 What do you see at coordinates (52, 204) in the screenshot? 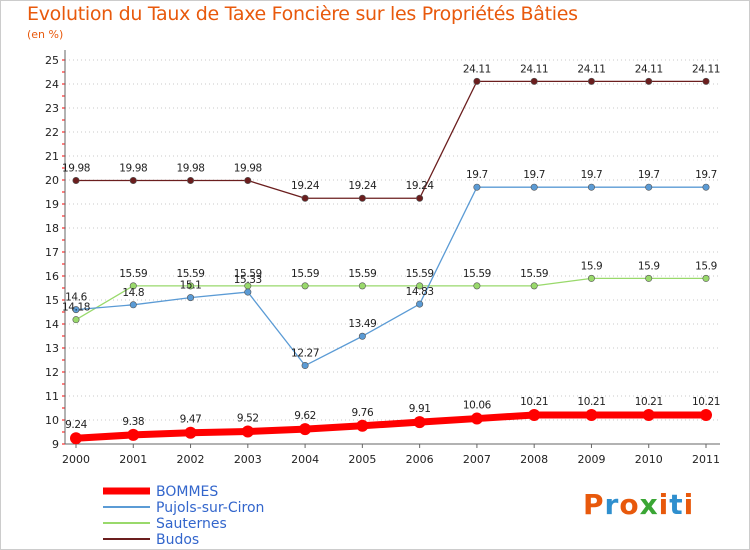
I see `y-tick-label: 19` at bounding box center [52, 204].